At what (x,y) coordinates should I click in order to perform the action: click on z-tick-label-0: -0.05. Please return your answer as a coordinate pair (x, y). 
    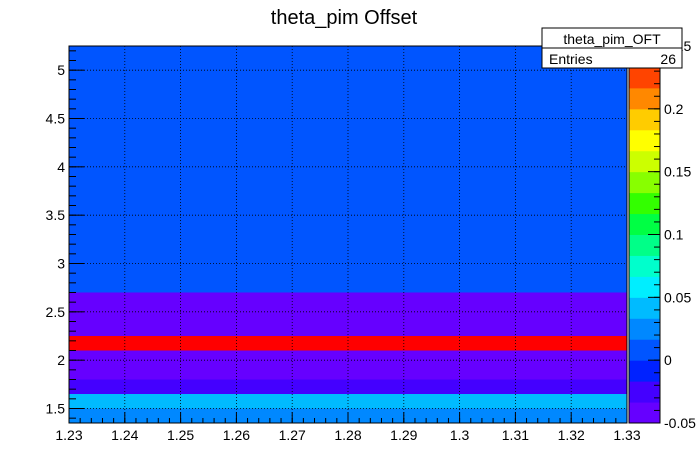
    Looking at the image, I should click on (680, 423).